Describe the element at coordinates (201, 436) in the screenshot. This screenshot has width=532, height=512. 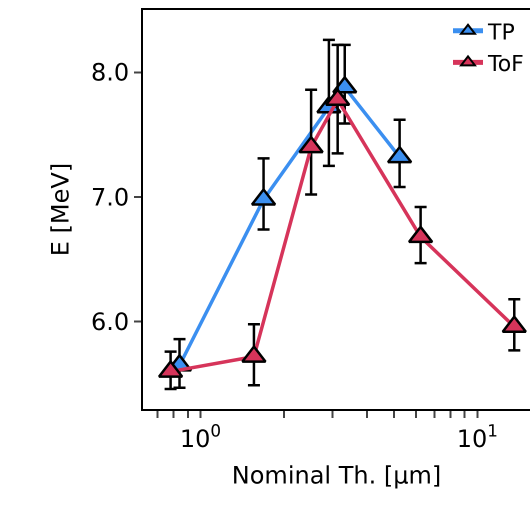
I see `x-tick-label: 10$^{0}$` at that location.